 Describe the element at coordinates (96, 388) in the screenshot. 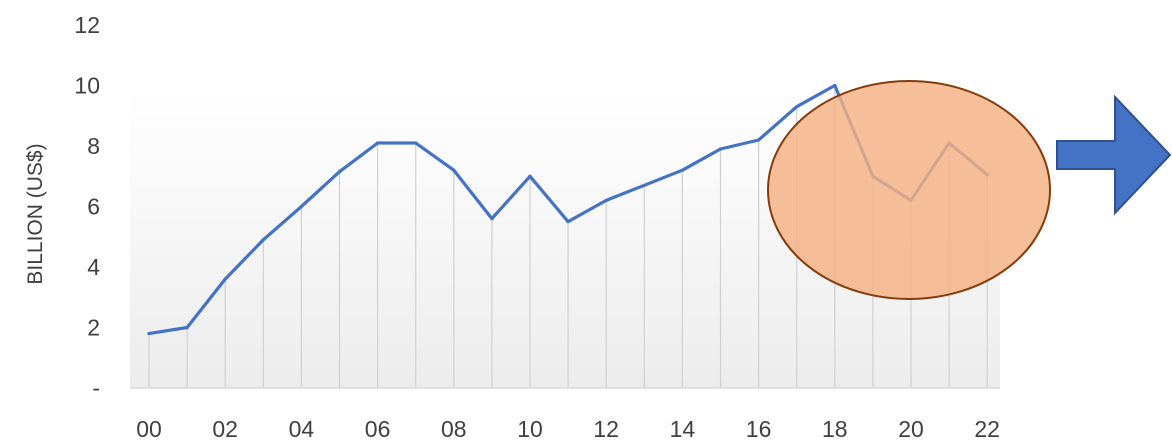

I see `y-tick-label: -` at that location.